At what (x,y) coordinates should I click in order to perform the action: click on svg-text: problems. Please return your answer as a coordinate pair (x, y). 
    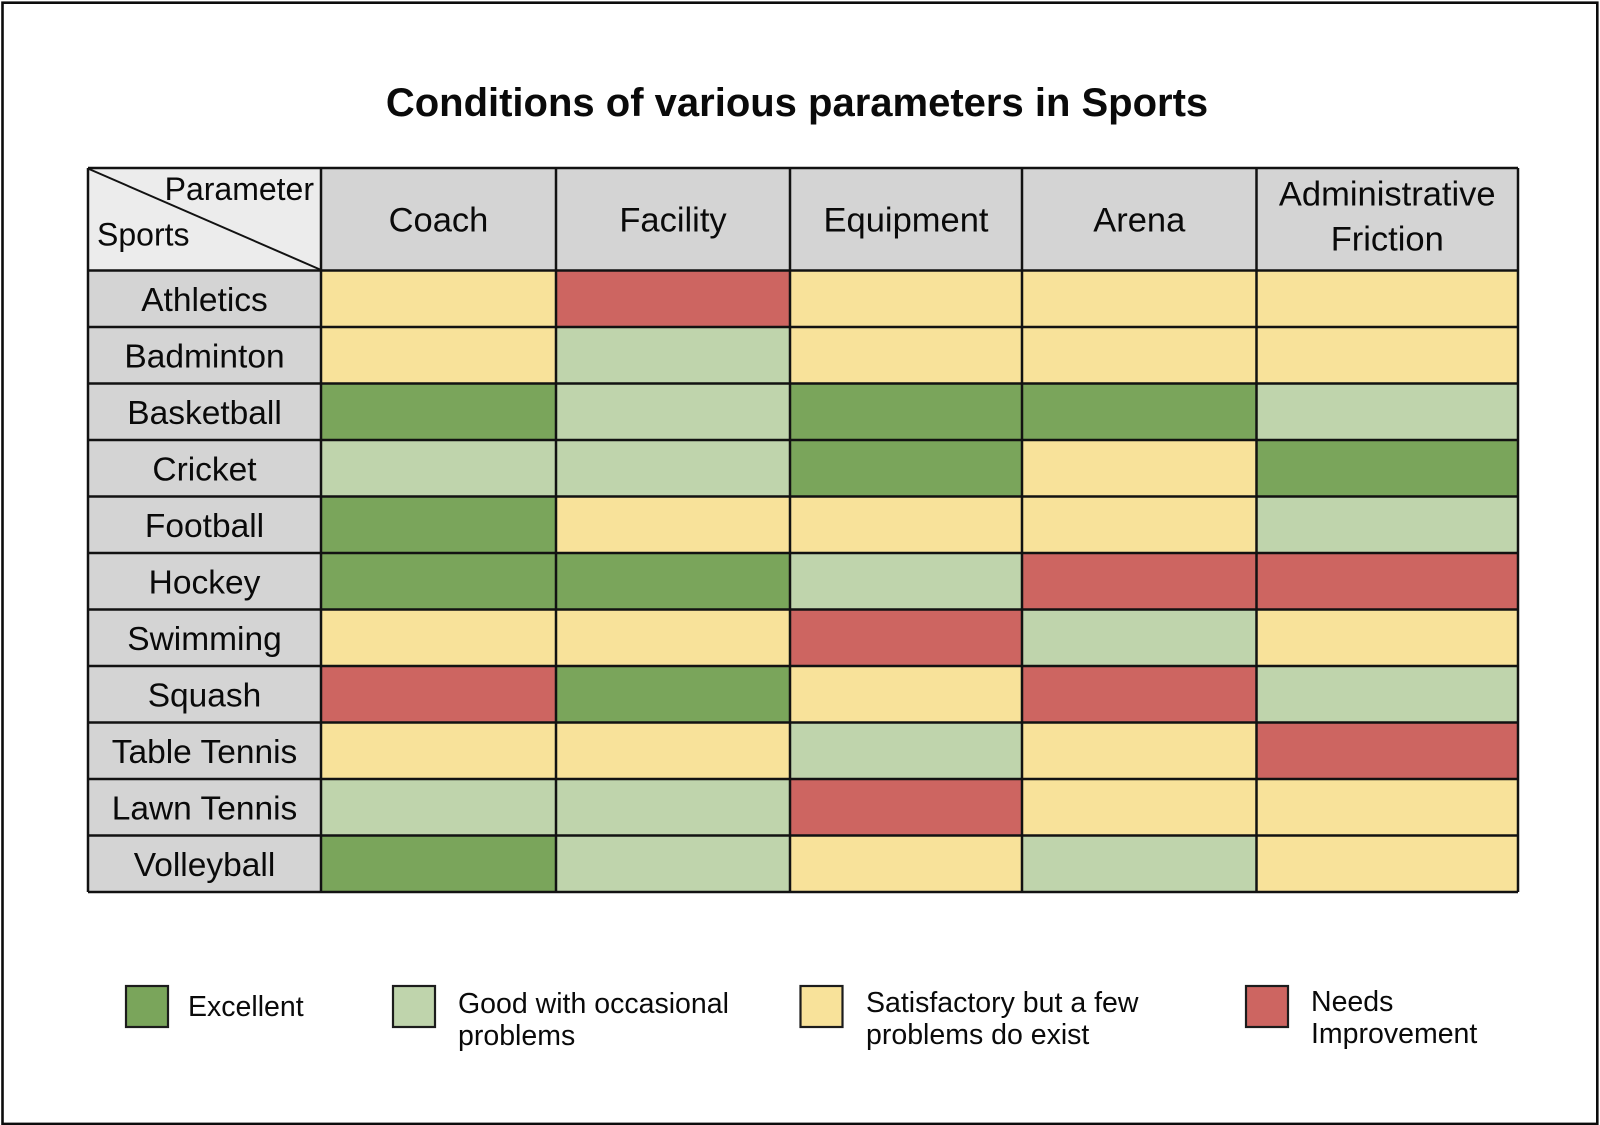
    Looking at the image, I should click on (516, 1036).